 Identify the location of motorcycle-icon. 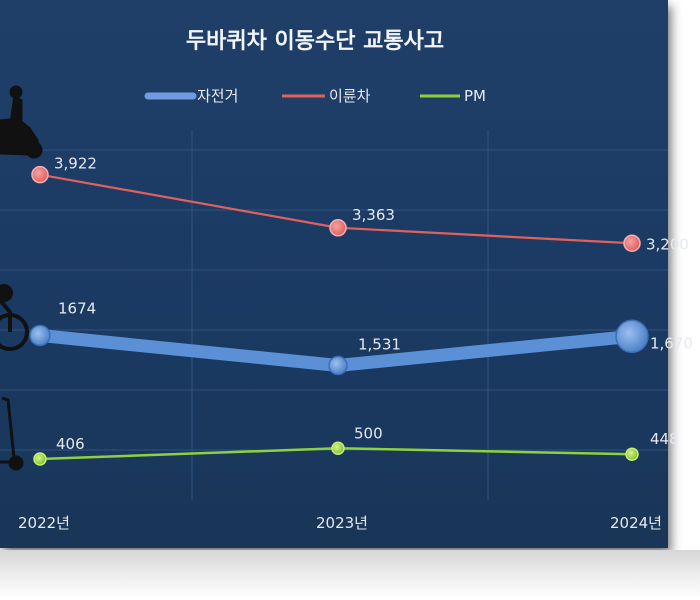
(21, 122).